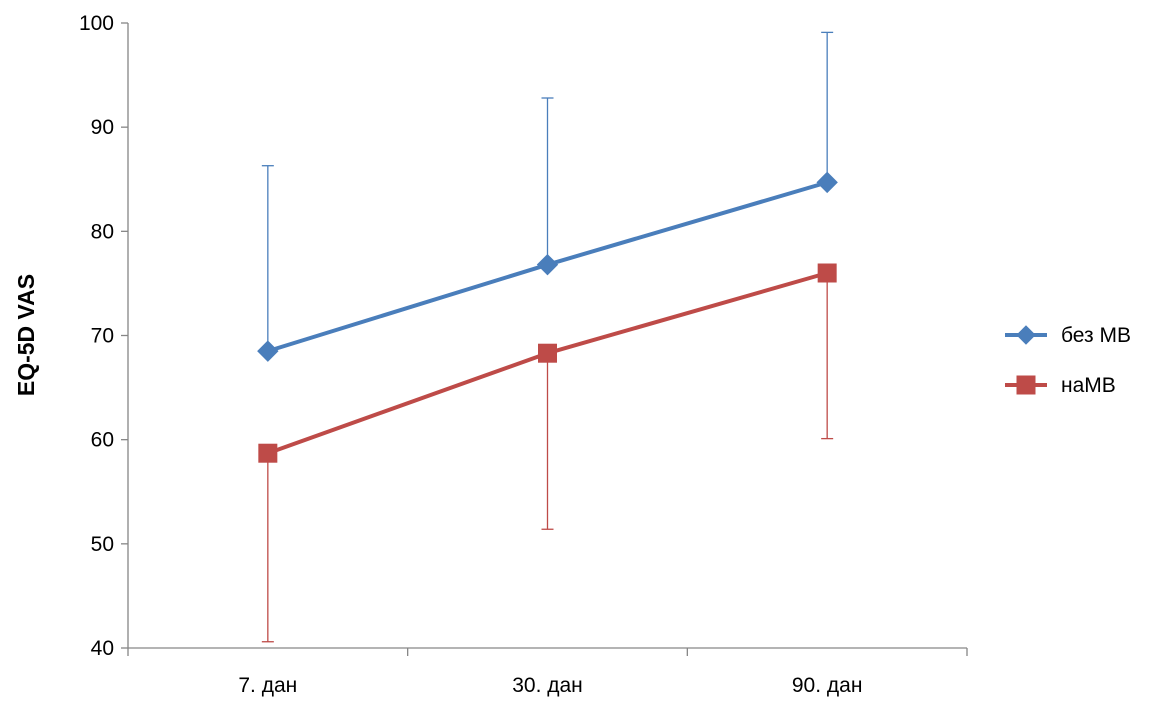 Image resolution: width=1166 pixels, height=702 pixels. What do you see at coordinates (1060, 385) in the screenshot?
I see `legend-item-na-mv: наМВ` at bounding box center [1060, 385].